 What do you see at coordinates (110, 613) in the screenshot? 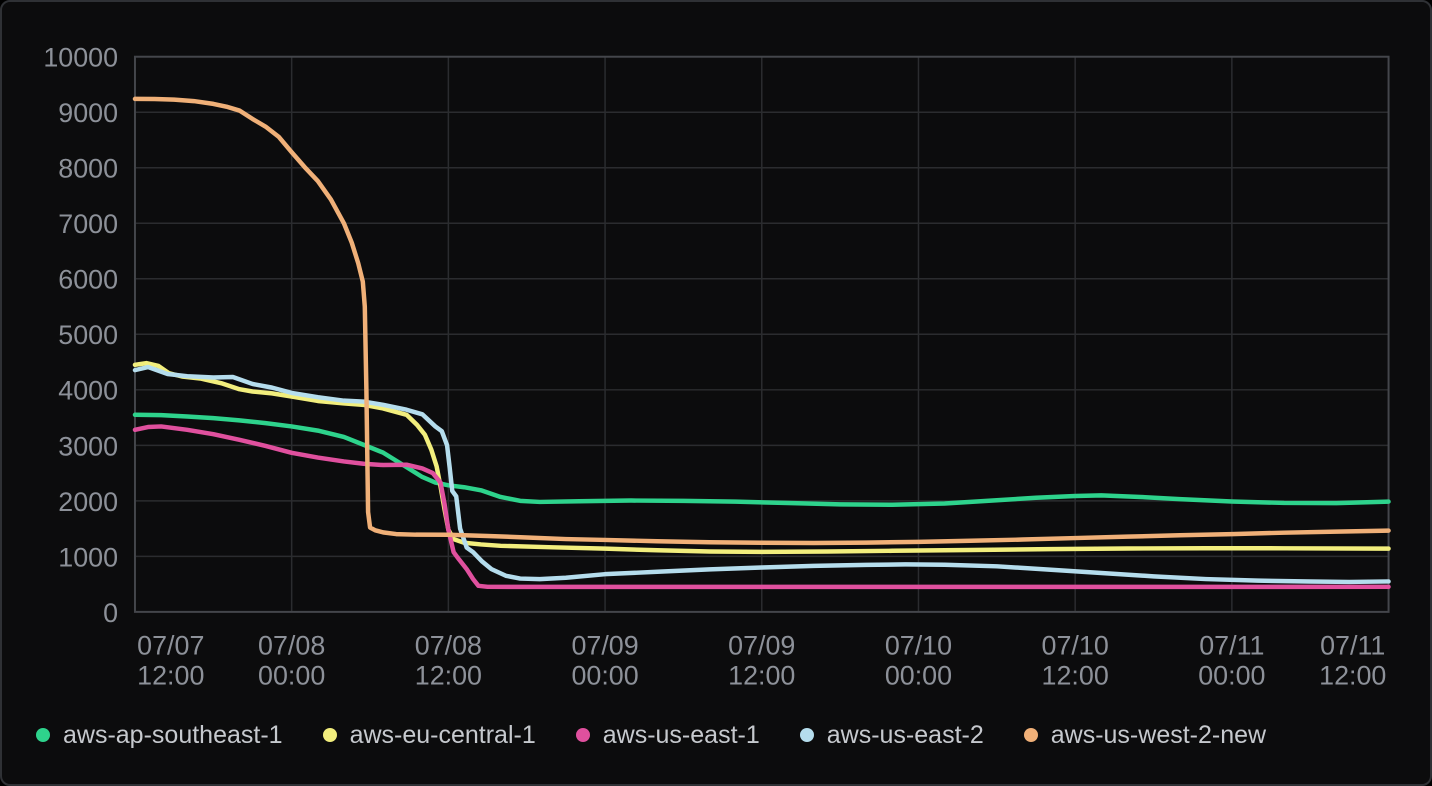
I see `y-axis-tick-label: 0` at bounding box center [110, 613].